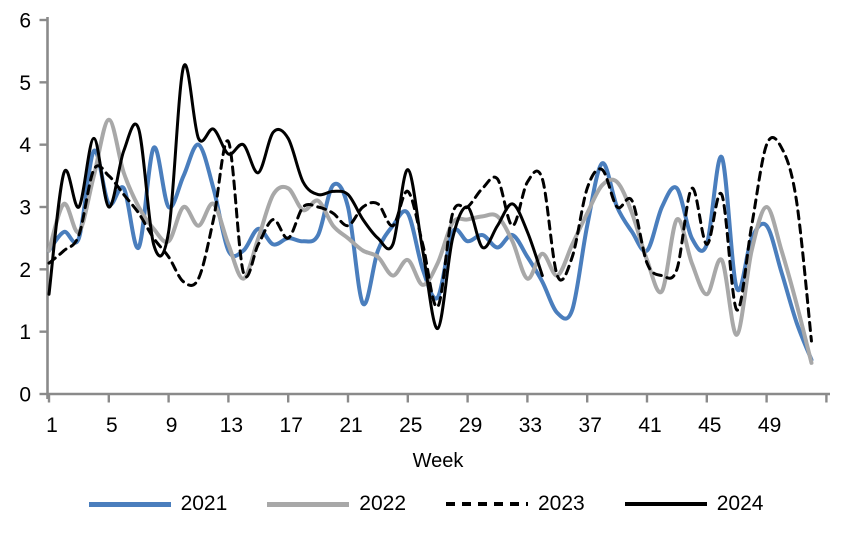 This screenshot has height=536, width=852. What do you see at coordinates (172, 425) in the screenshot?
I see `x-tick-label: 9` at bounding box center [172, 425].